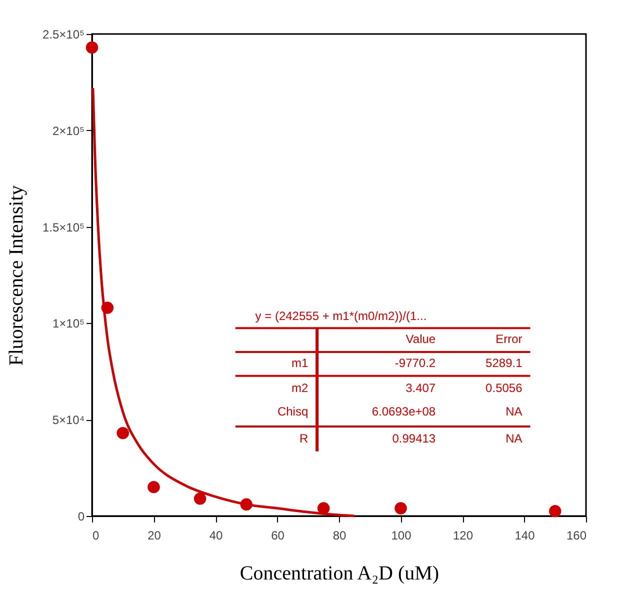  I want to click on x-tick-label: 140, so click(525, 535).